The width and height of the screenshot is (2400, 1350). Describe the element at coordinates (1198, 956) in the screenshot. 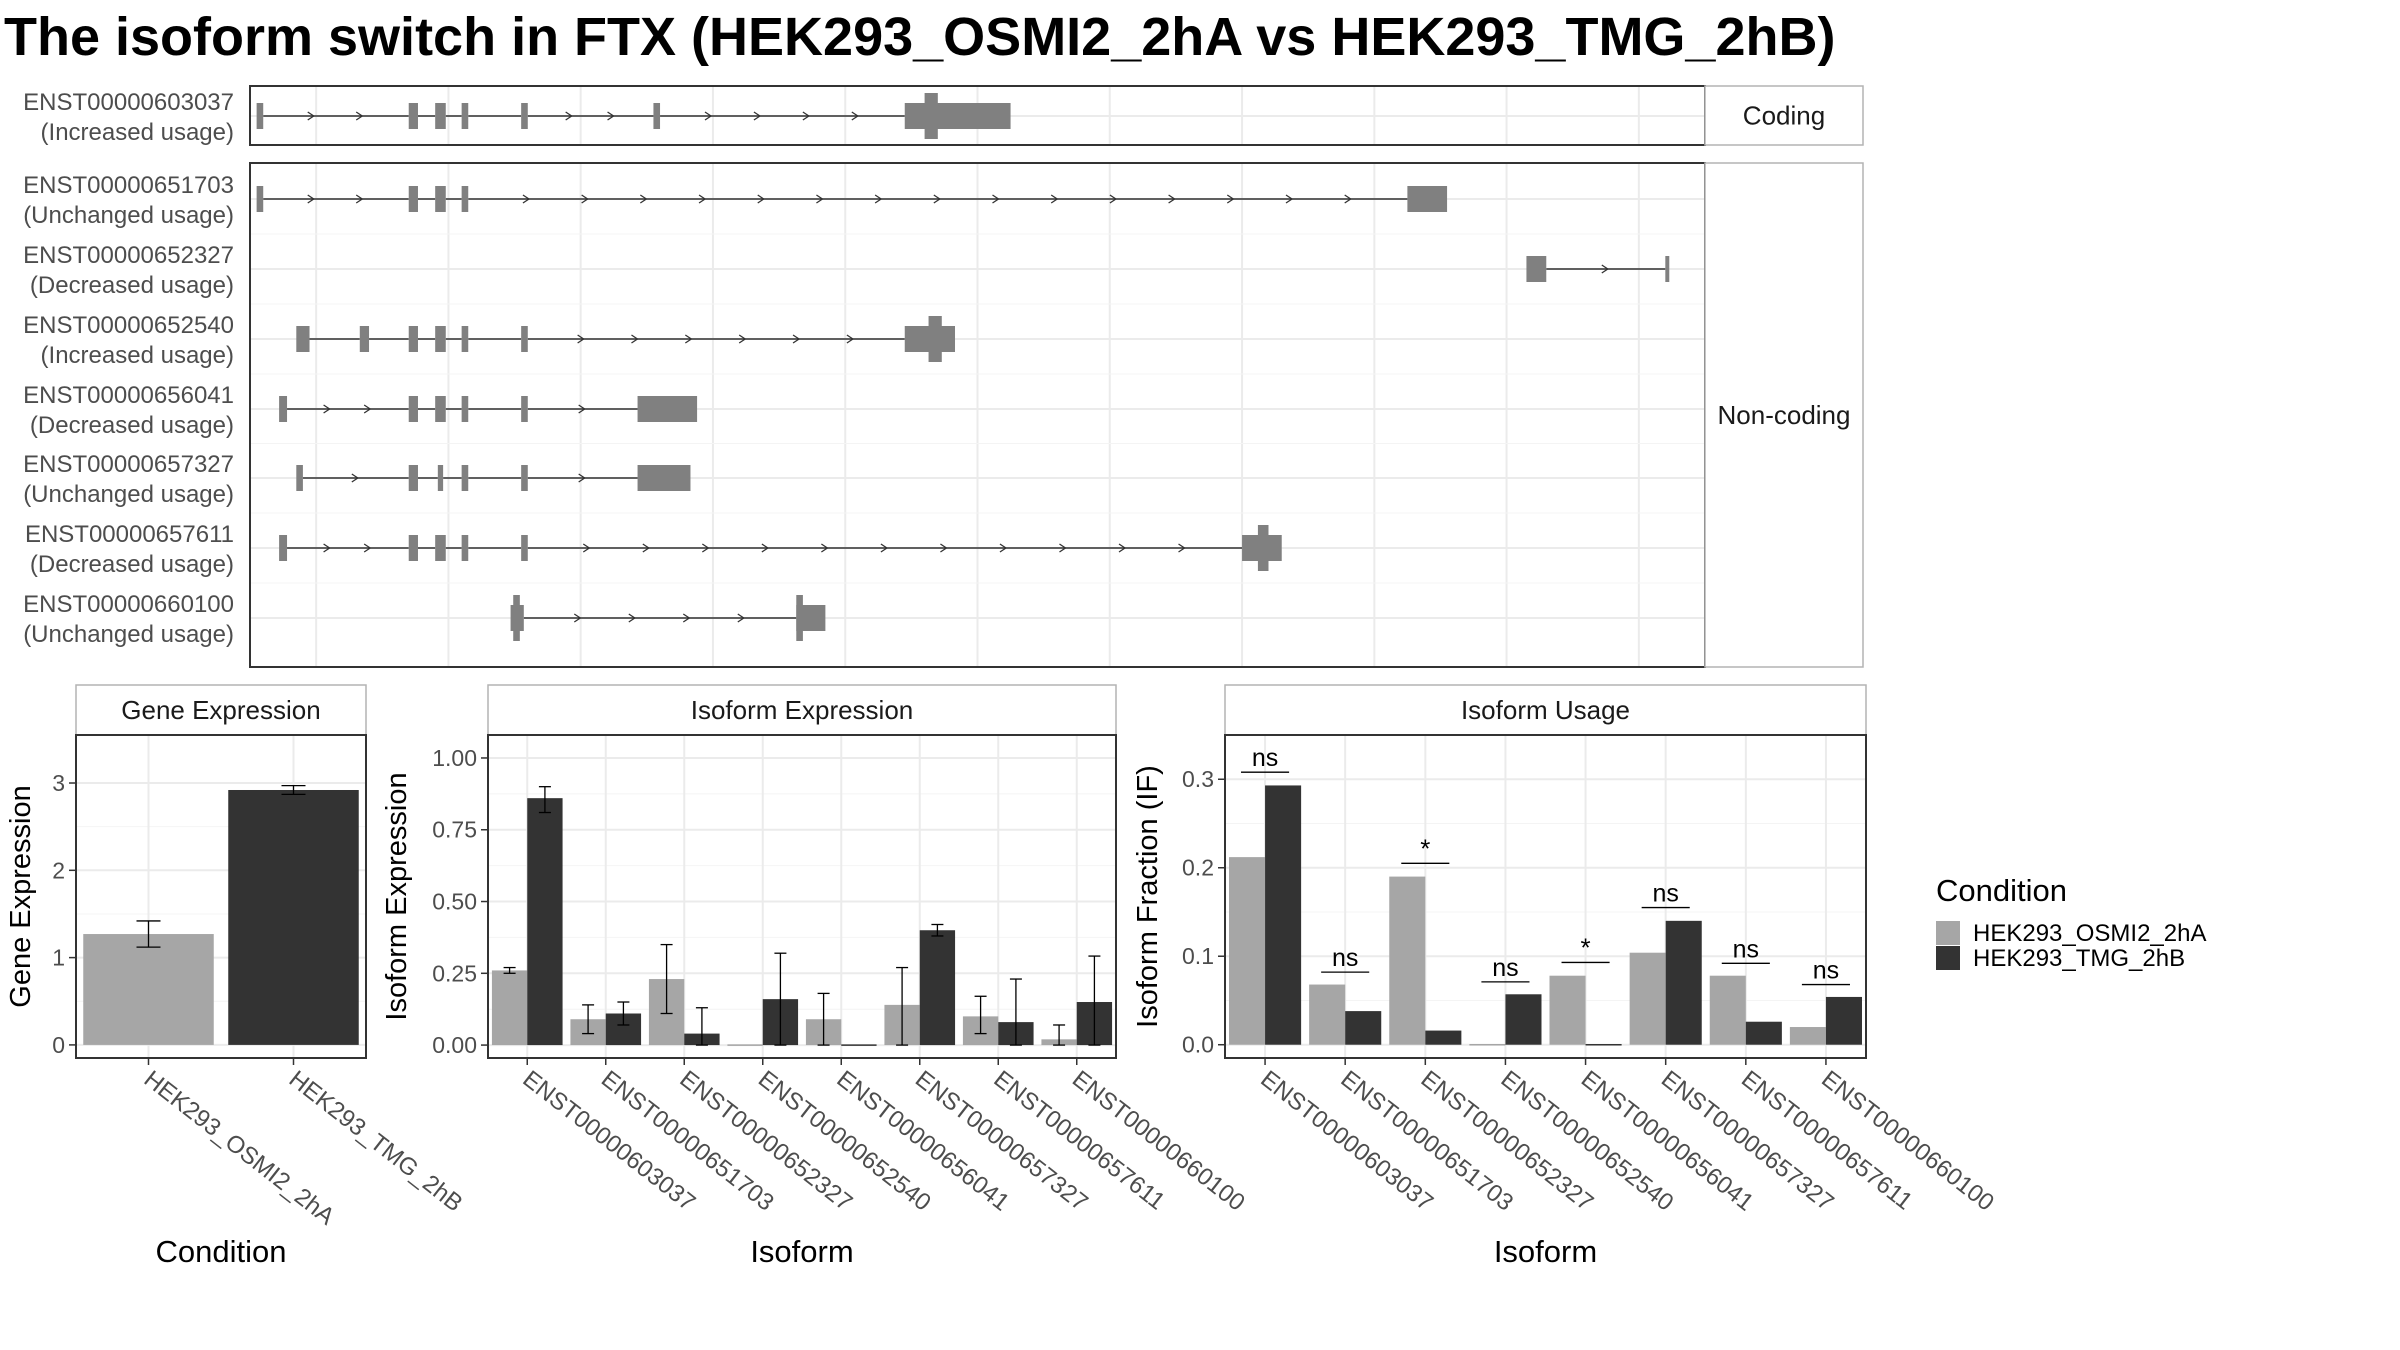

I see `y-tick-label: 0.1` at that location.